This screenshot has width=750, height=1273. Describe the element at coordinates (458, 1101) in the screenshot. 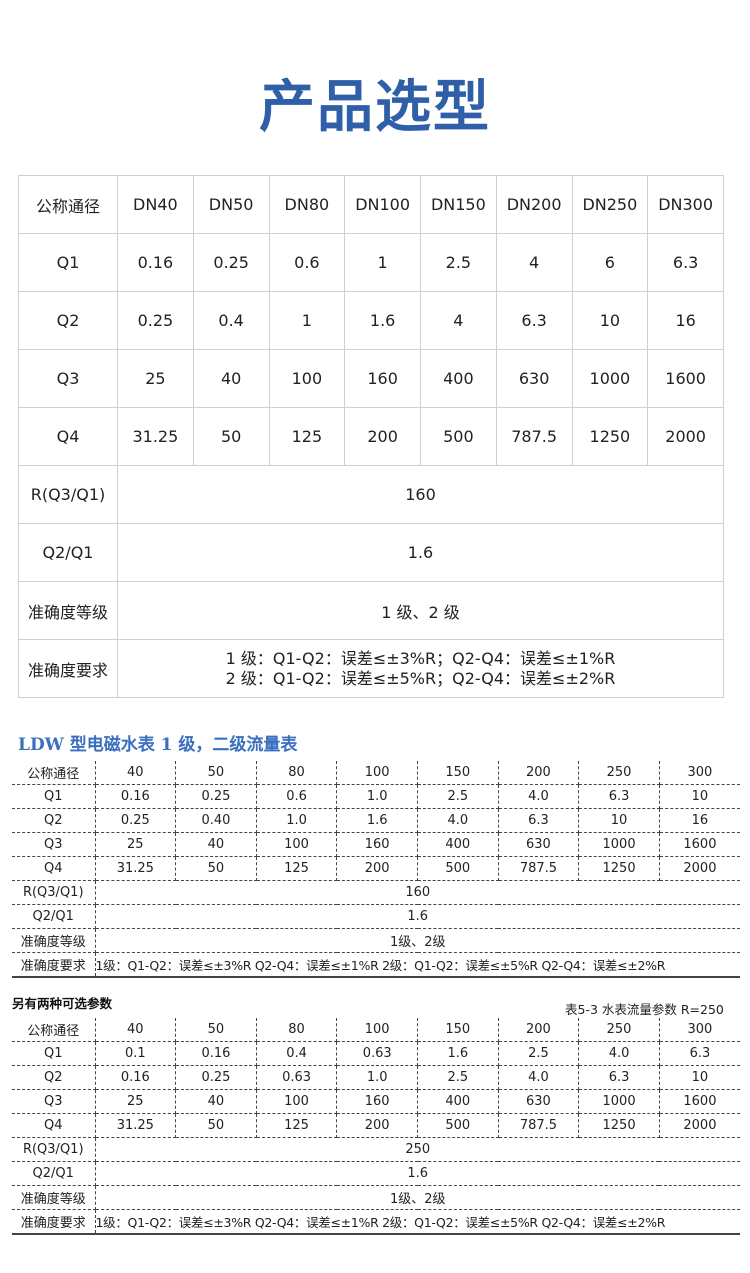

I see `table-cell: 400` at that location.